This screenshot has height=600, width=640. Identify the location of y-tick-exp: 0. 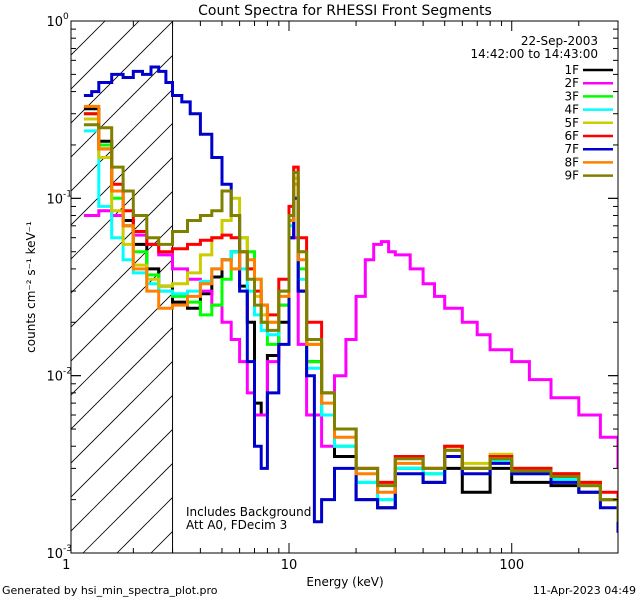
(66, 17).